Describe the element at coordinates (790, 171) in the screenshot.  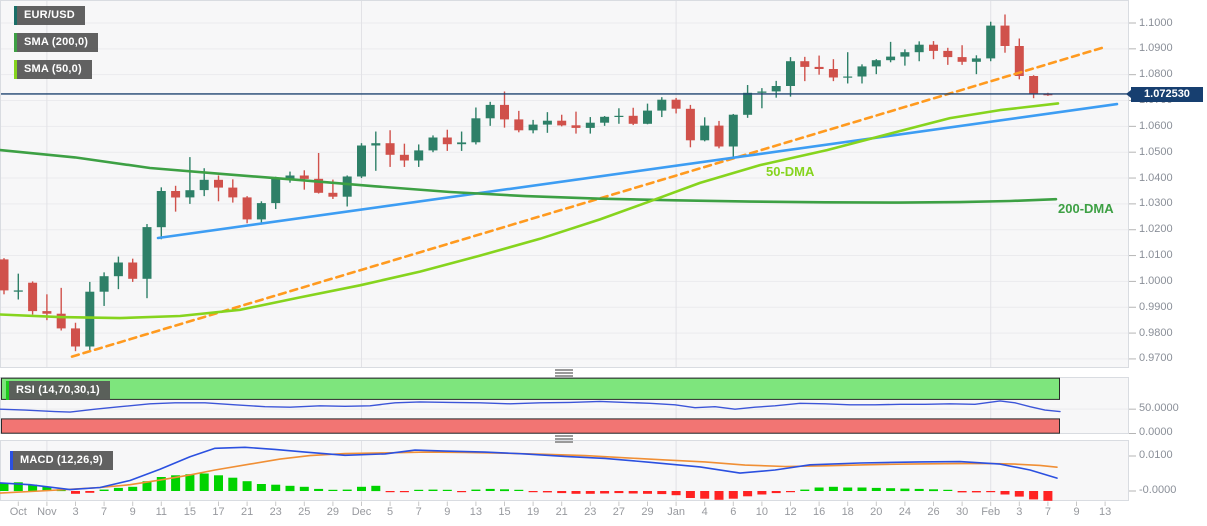
I see `dma50-annotation: 50-DMA` at that location.